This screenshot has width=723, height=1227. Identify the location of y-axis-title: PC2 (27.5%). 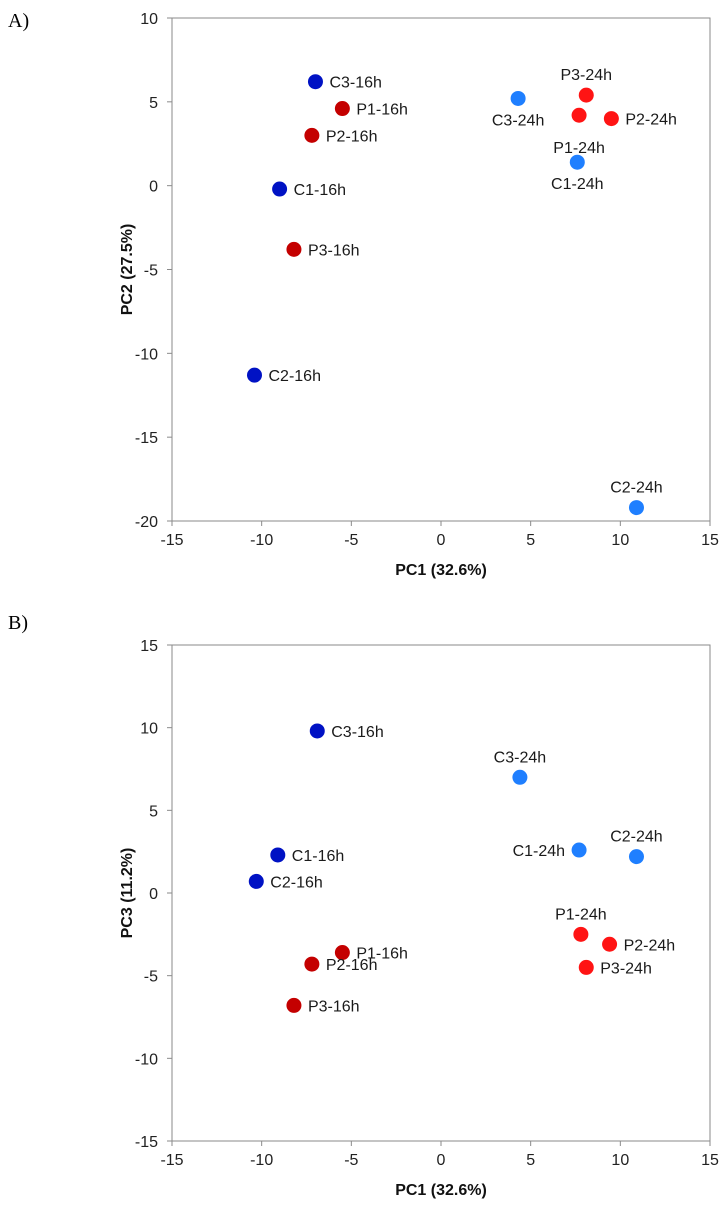
(127, 270).